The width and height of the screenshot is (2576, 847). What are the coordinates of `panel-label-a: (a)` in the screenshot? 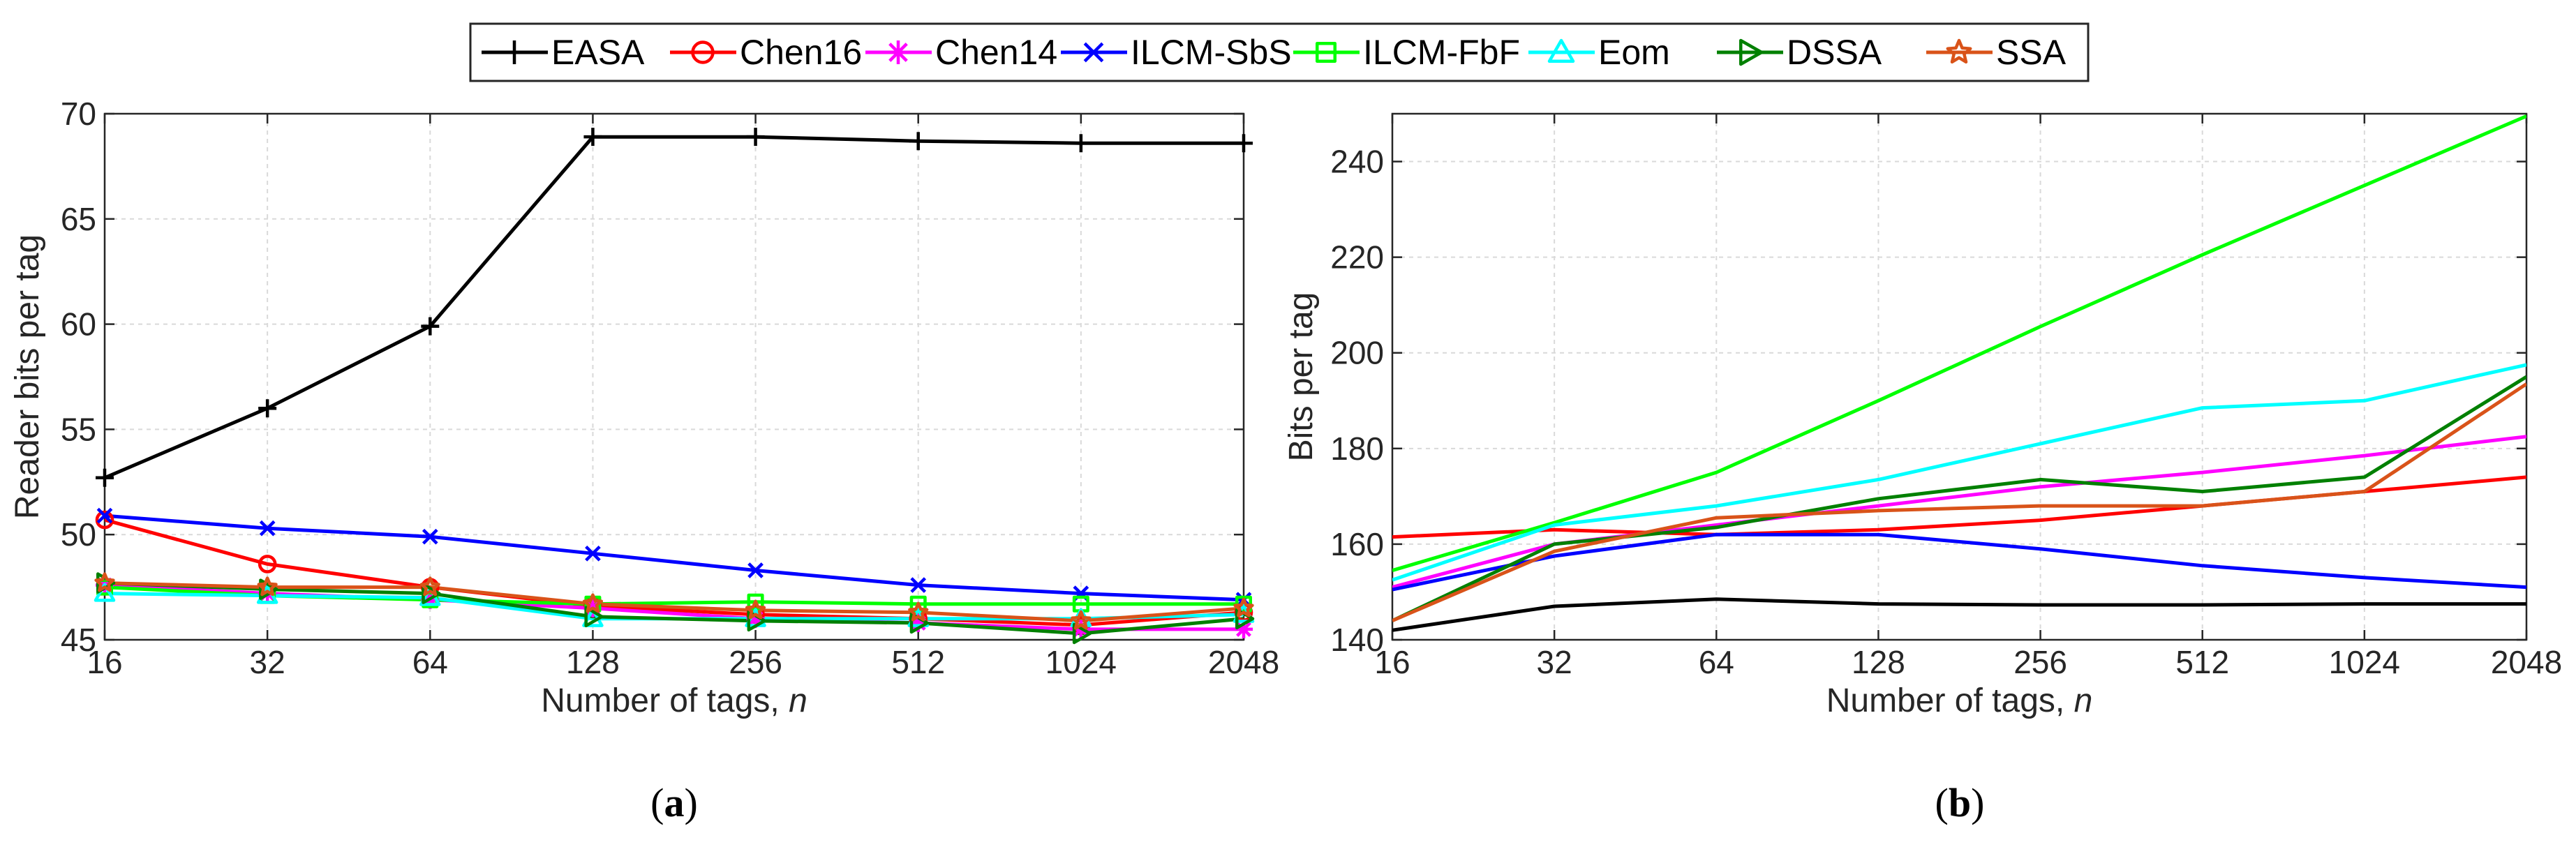 It's located at (674, 802).